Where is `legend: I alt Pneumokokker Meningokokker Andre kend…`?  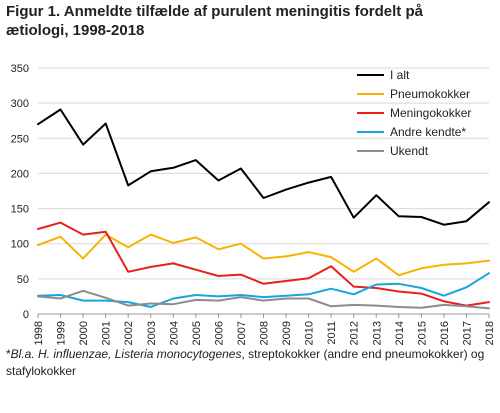 legend: I alt Pneumokokker Meningokokker Andre kend… is located at coordinates (414, 113).